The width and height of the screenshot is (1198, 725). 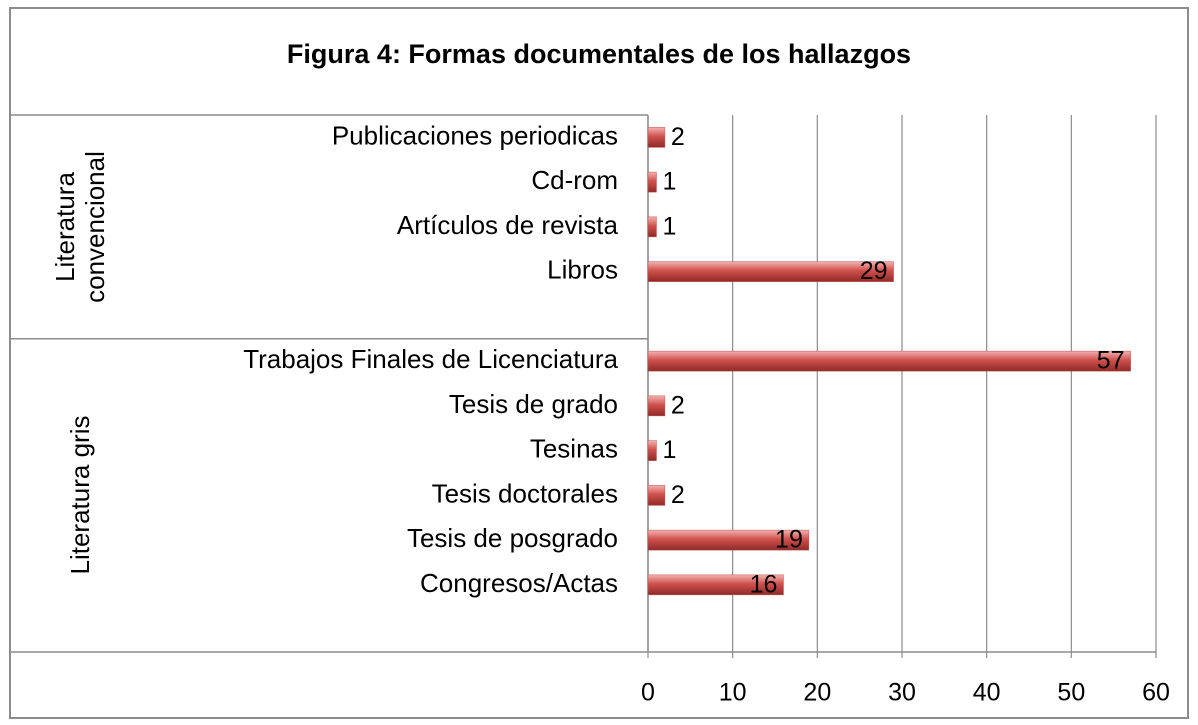 What do you see at coordinates (80, 495) in the screenshot?
I see `group-label: Literatura gris` at bounding box center [80, 495].